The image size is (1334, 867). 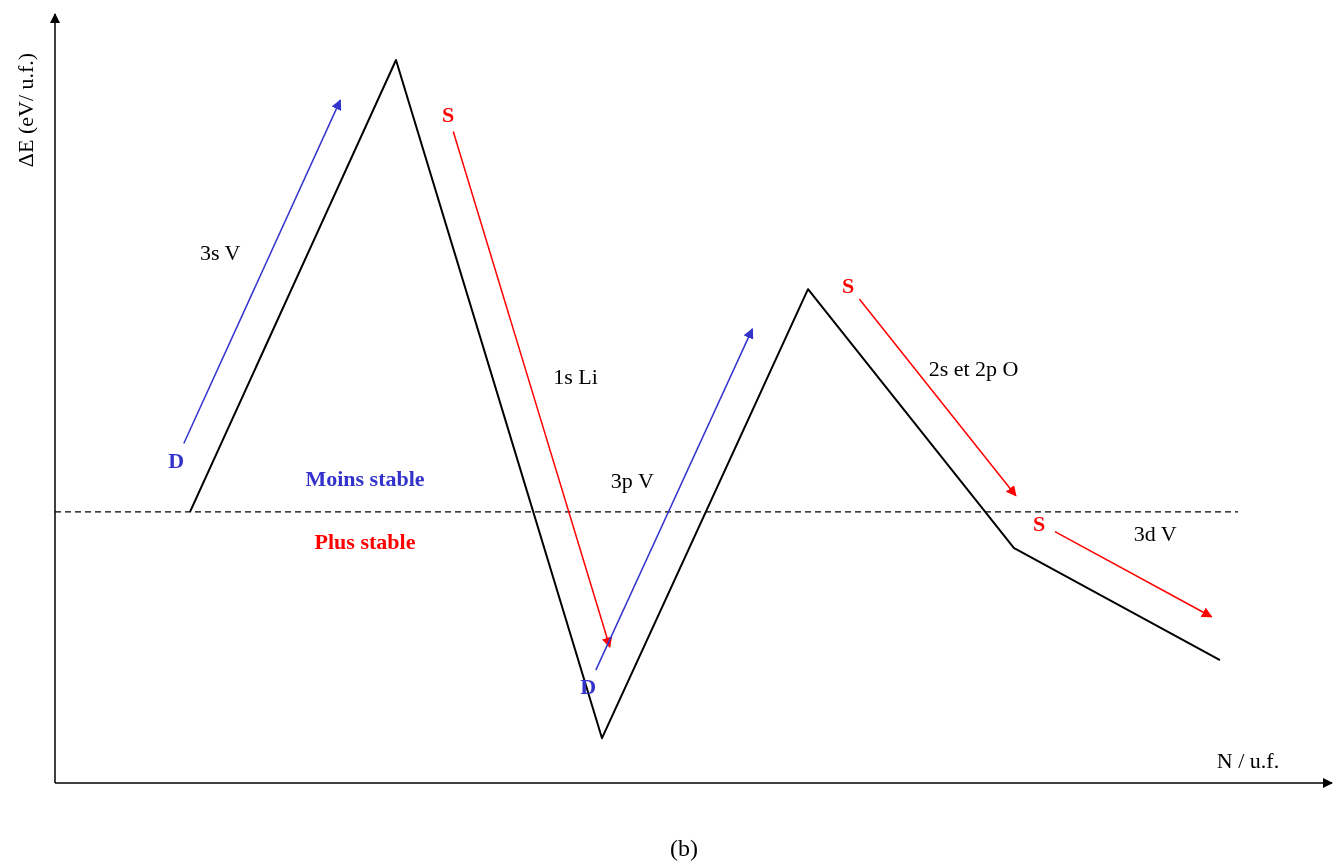 I want to click on annotation: Plus stable, so click(x=365, y=541).